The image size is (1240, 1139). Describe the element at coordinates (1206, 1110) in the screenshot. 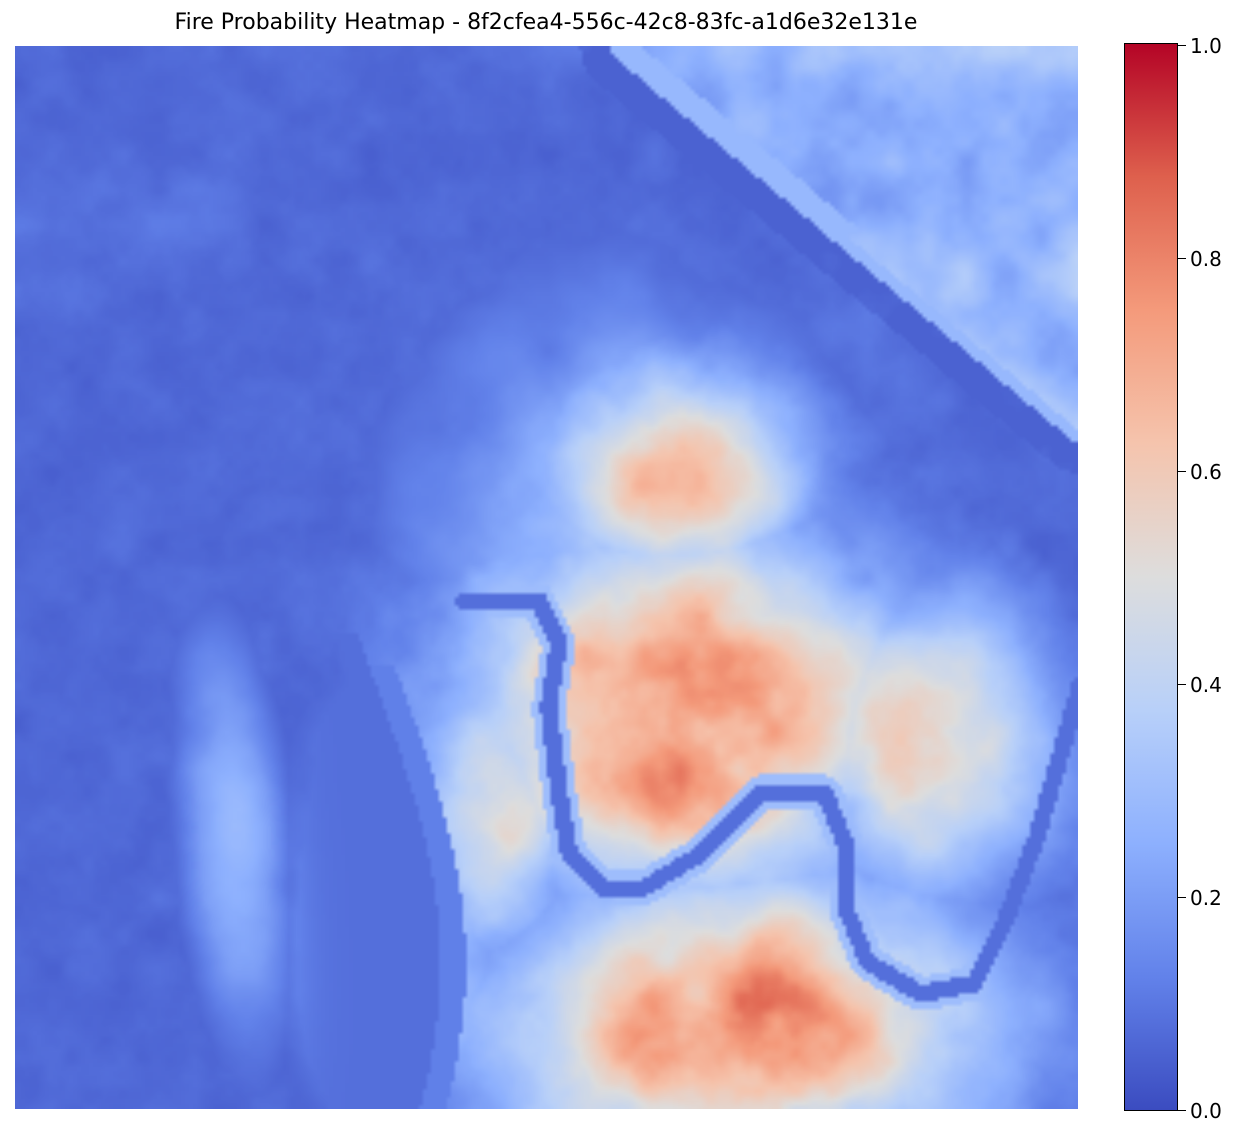

I see `colorbar-tick-label: 0.0` at that location.